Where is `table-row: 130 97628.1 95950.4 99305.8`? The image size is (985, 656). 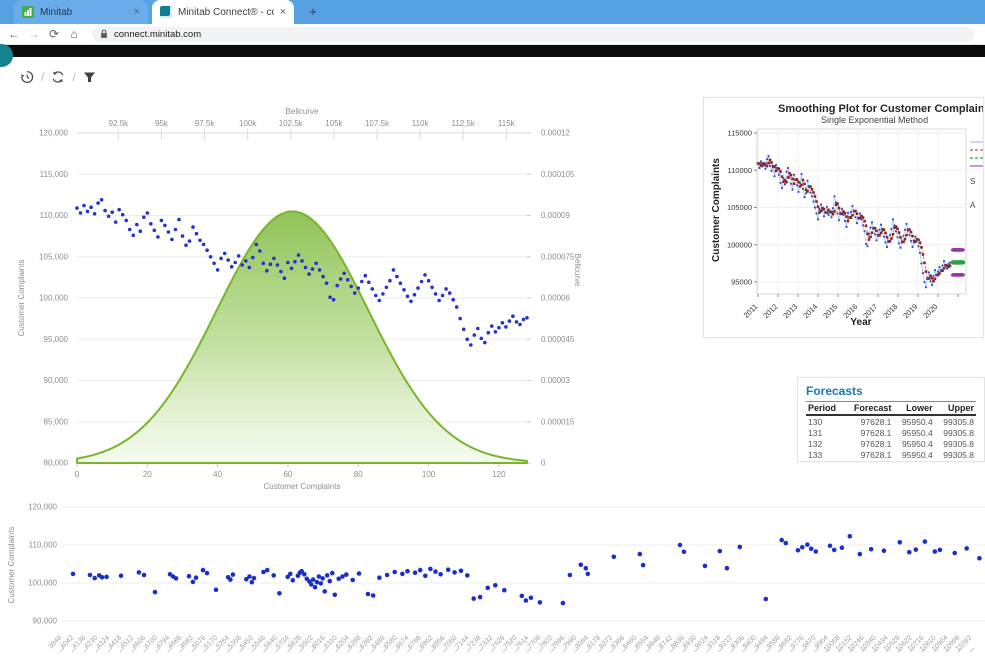 table-row: 130 97628.1 95950.4 99305.8 is located at coordinates (891, 421).